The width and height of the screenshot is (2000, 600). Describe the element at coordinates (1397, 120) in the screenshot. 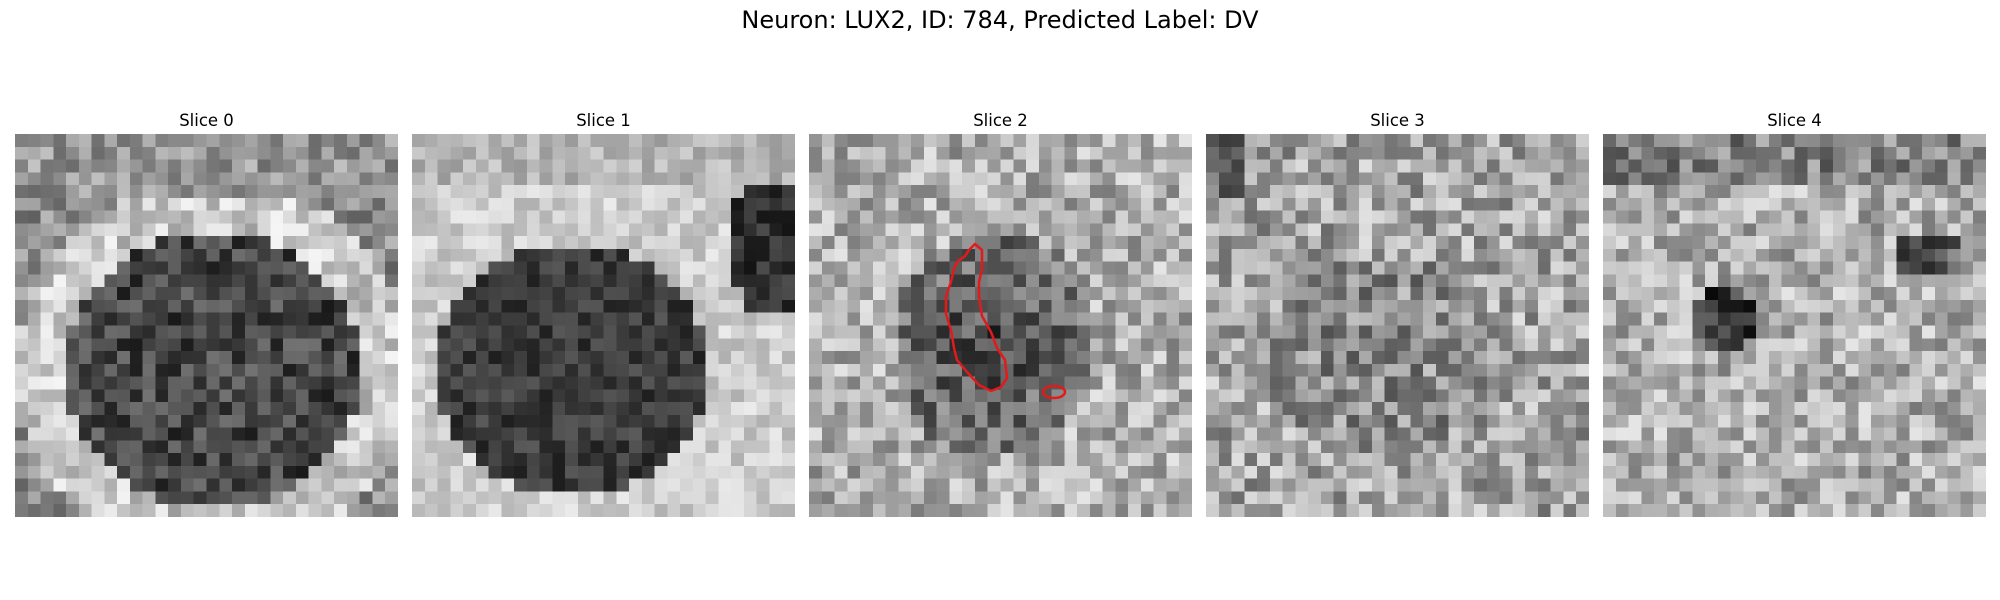

I see `slice-title: Slice 3` at that location.